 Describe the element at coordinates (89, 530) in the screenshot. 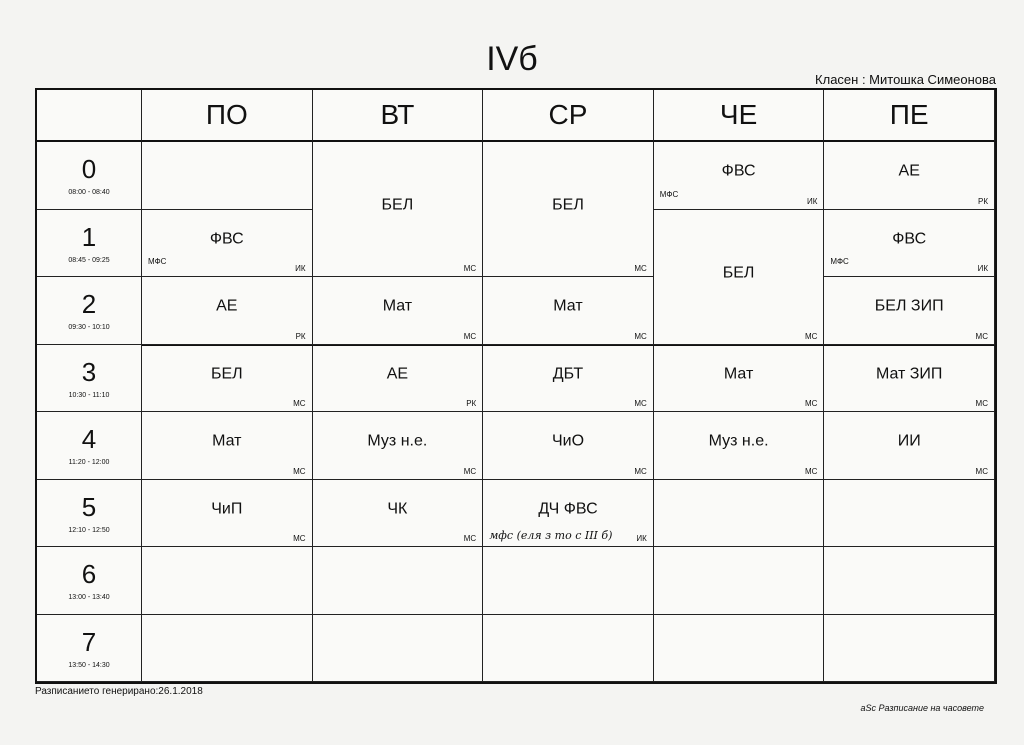

I see `period-time: 12:10 - 12:50` at that location.